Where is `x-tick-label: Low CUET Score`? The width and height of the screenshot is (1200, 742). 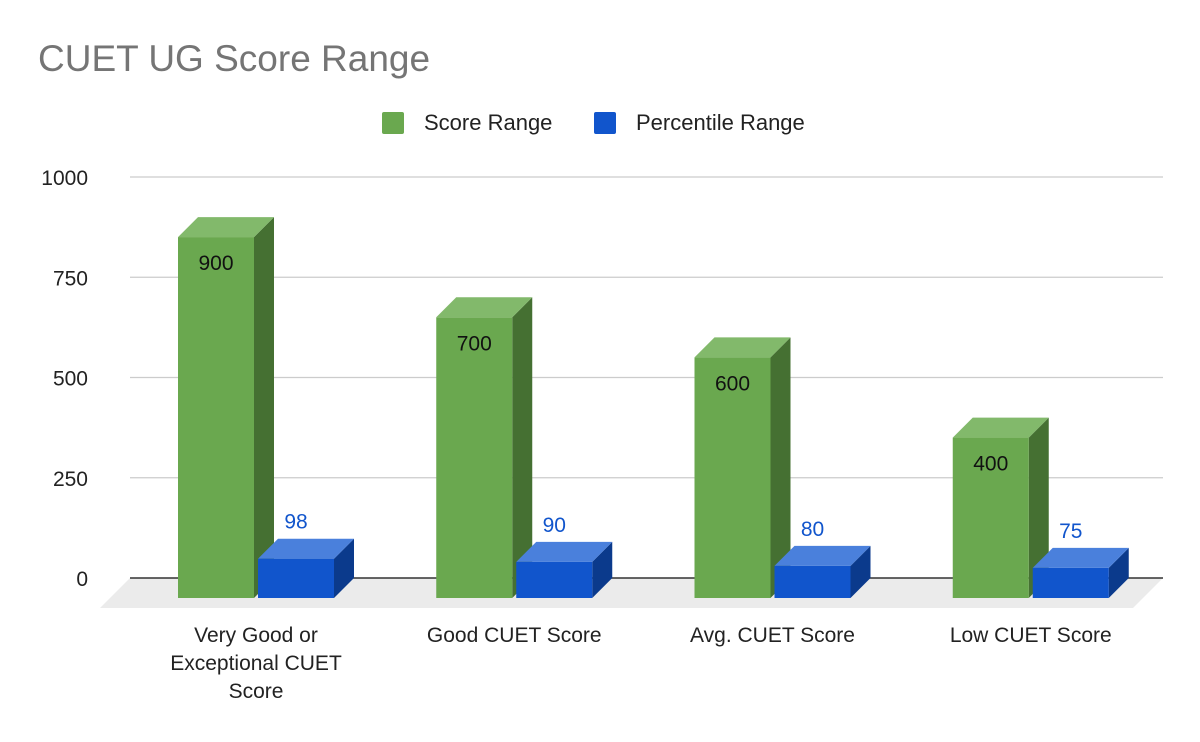 x-tick-label: Low CUET Score is located at coordinates (1031, 635).